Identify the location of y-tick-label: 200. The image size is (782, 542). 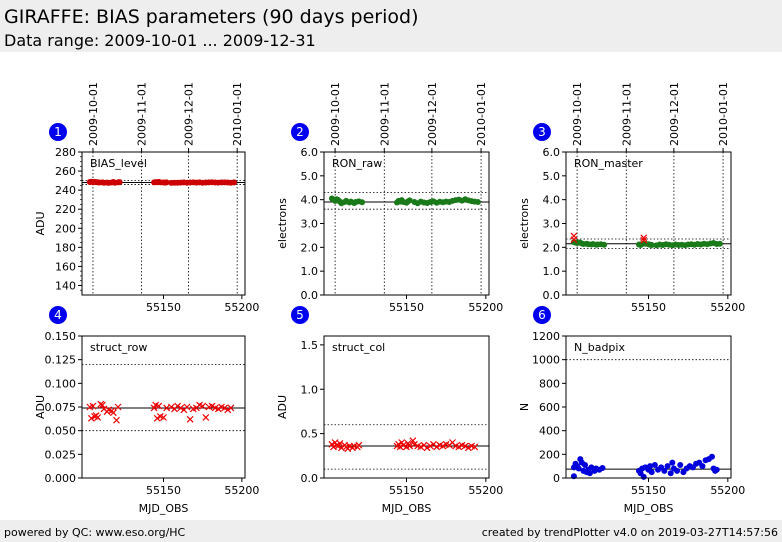
(65, 228).